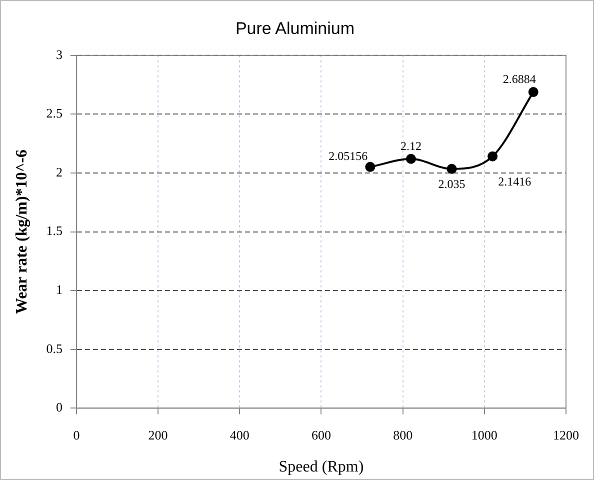 This screenshot has height=480, width=594. What do you see at coordinates (566, 434) in the screenshot?
I see `x-tick-label: 1200` at bounding box center [566, 434].